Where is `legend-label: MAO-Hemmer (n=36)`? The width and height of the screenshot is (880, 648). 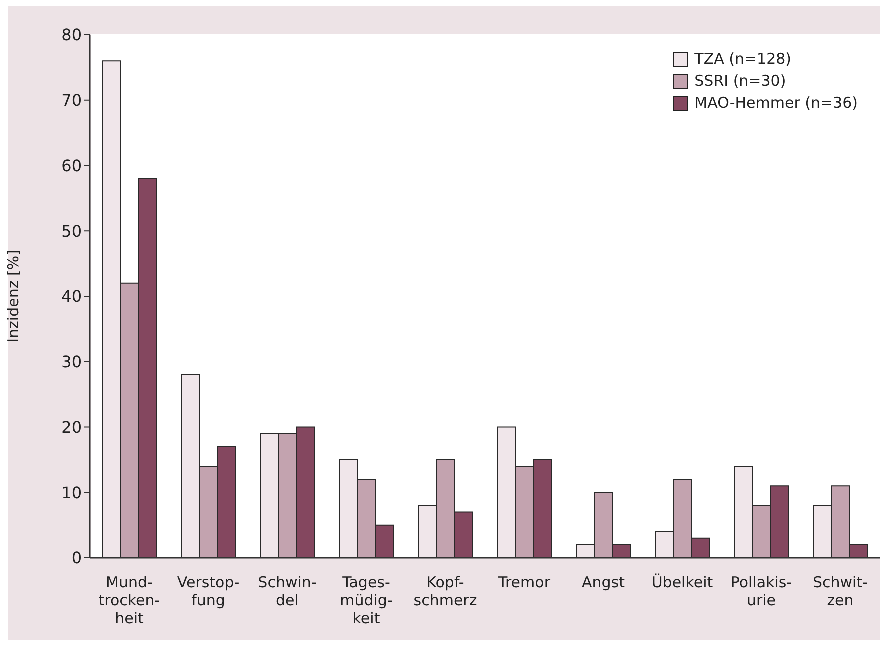 legend-label: MAO-Hemmer (n=36) is located at coordinates (776, 103).